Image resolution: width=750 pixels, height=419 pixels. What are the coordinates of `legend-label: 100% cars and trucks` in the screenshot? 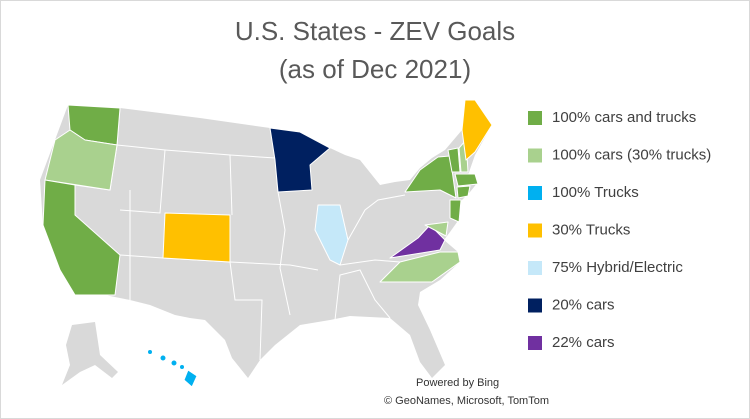 It's located at (624, 117).